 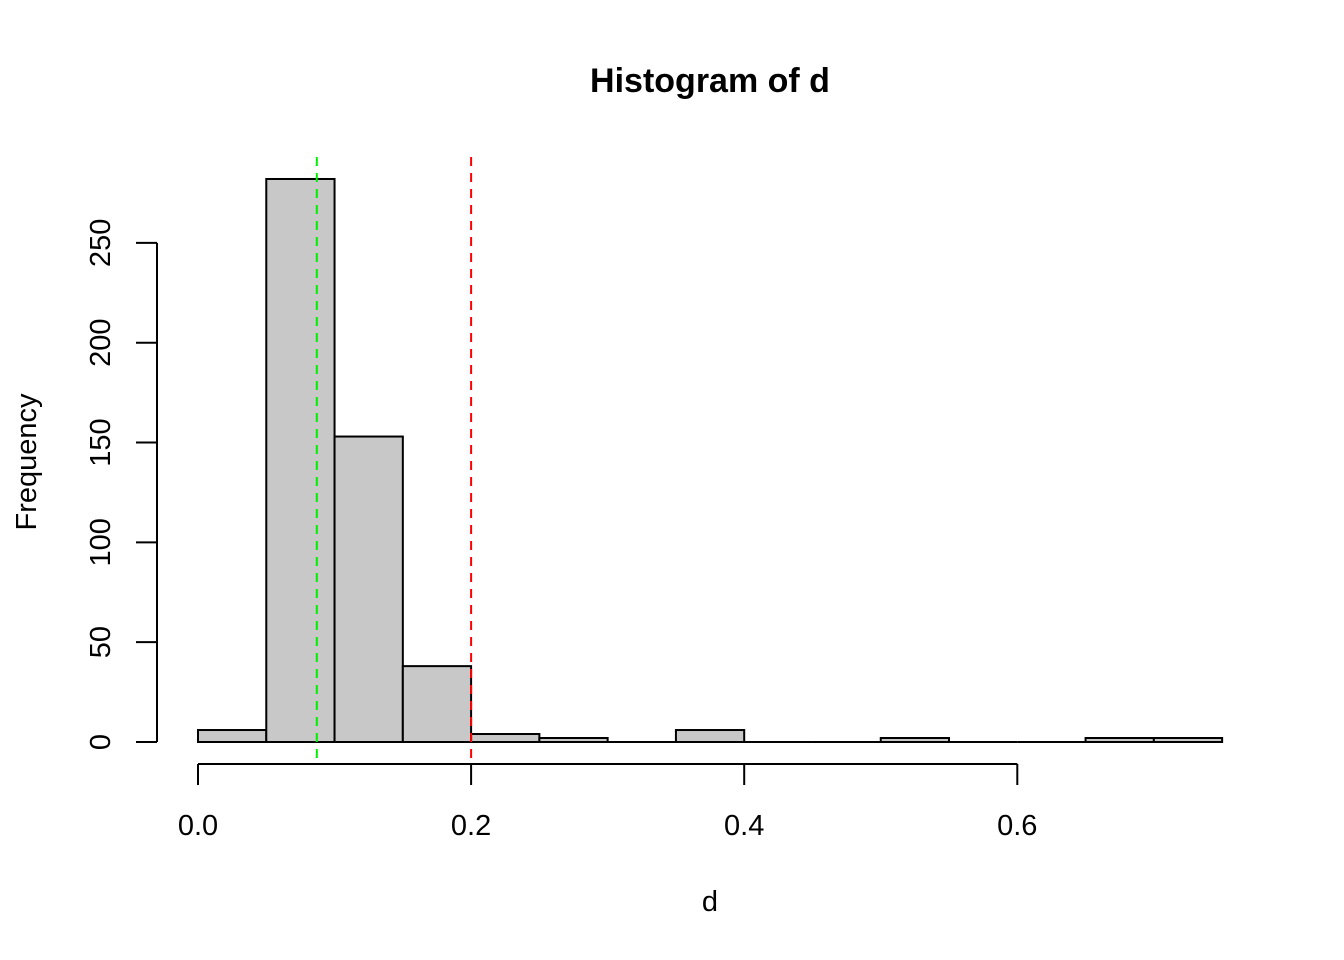 What do you see at coordinates (101, 243) in the screenshot?
I see `y-tick-label: 250` at bounding box center [101, 243].